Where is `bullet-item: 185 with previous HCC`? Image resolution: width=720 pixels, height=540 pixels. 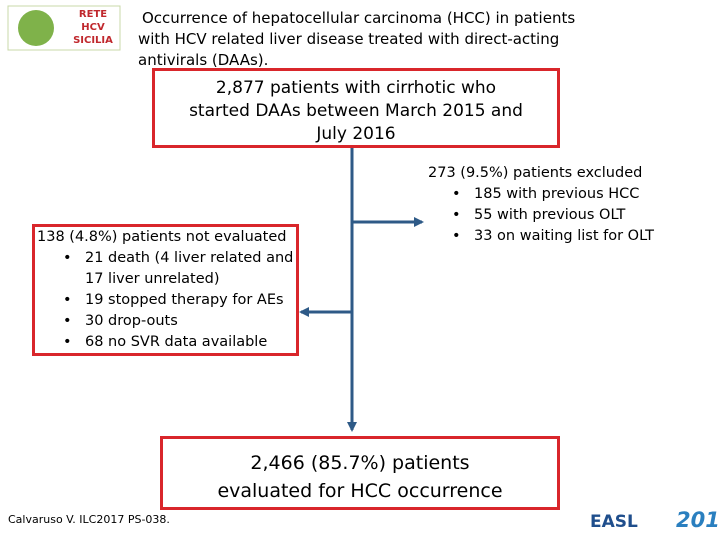 bullet-item: 185 with previous HCC is located at coordinates (580, 194).